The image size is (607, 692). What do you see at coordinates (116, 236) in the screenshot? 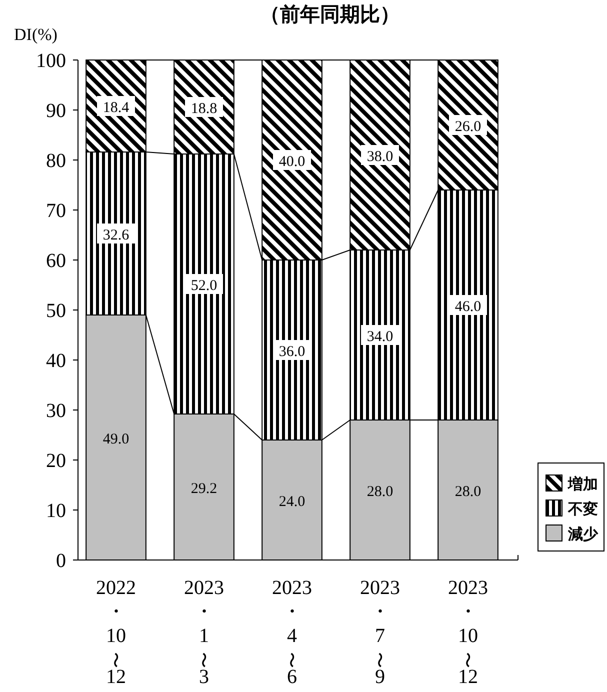
I see `data-label: 32.6` at bounding box center [116, 236].